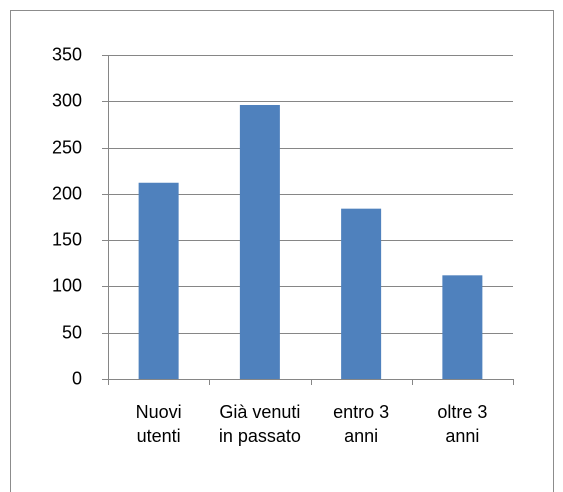 This screenshot has height=492, width=563. I want to click on y-tick-label: 0, so click(77, 378).